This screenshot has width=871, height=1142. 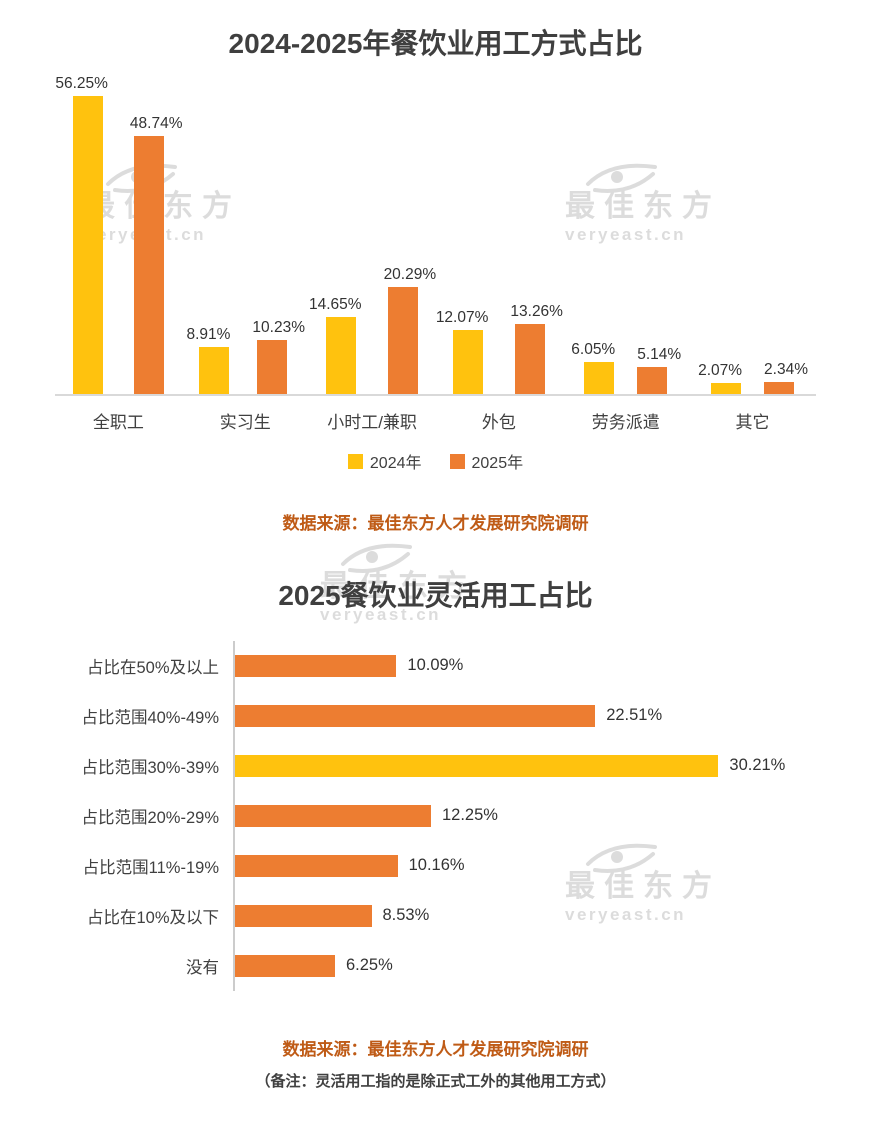 I want to click on chart1-category-axis: 全职工 实习生 小时工/兼职 外包 劳务派遣 其它, so click(x=435, y=414).